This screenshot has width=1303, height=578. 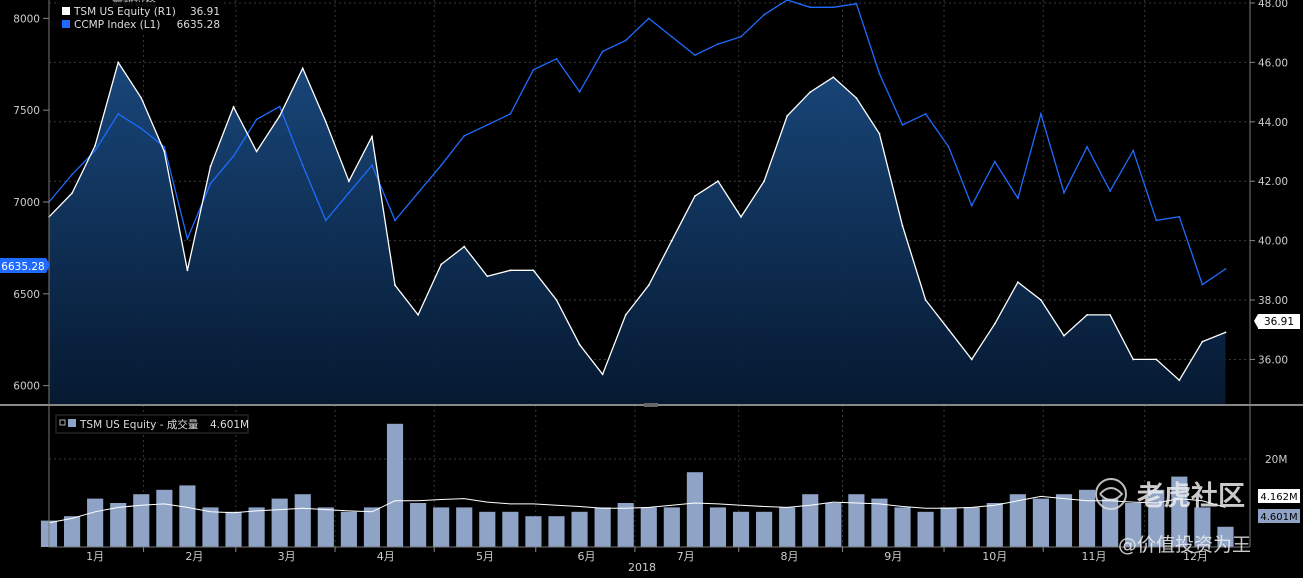 I want to click on right-axis-tick-label: 36.00, so click(x=1273, y=360).